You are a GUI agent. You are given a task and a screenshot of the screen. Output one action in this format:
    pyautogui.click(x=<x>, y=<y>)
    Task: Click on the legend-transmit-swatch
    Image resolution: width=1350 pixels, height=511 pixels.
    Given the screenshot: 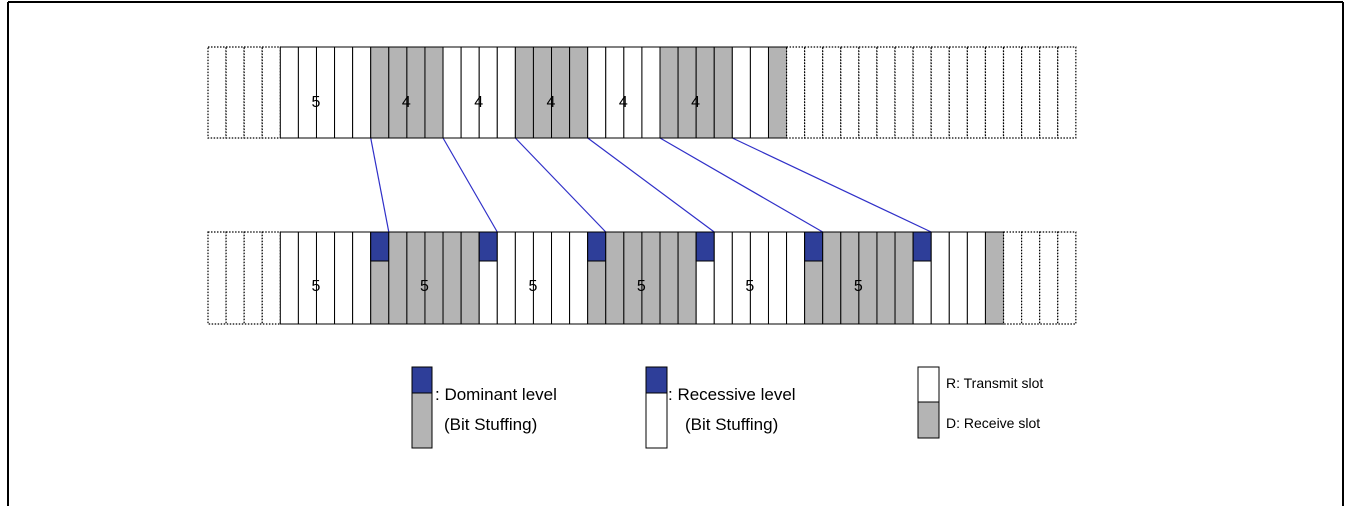 What is the action you would take?
    pyautogui.click(x=928, y=384)
    